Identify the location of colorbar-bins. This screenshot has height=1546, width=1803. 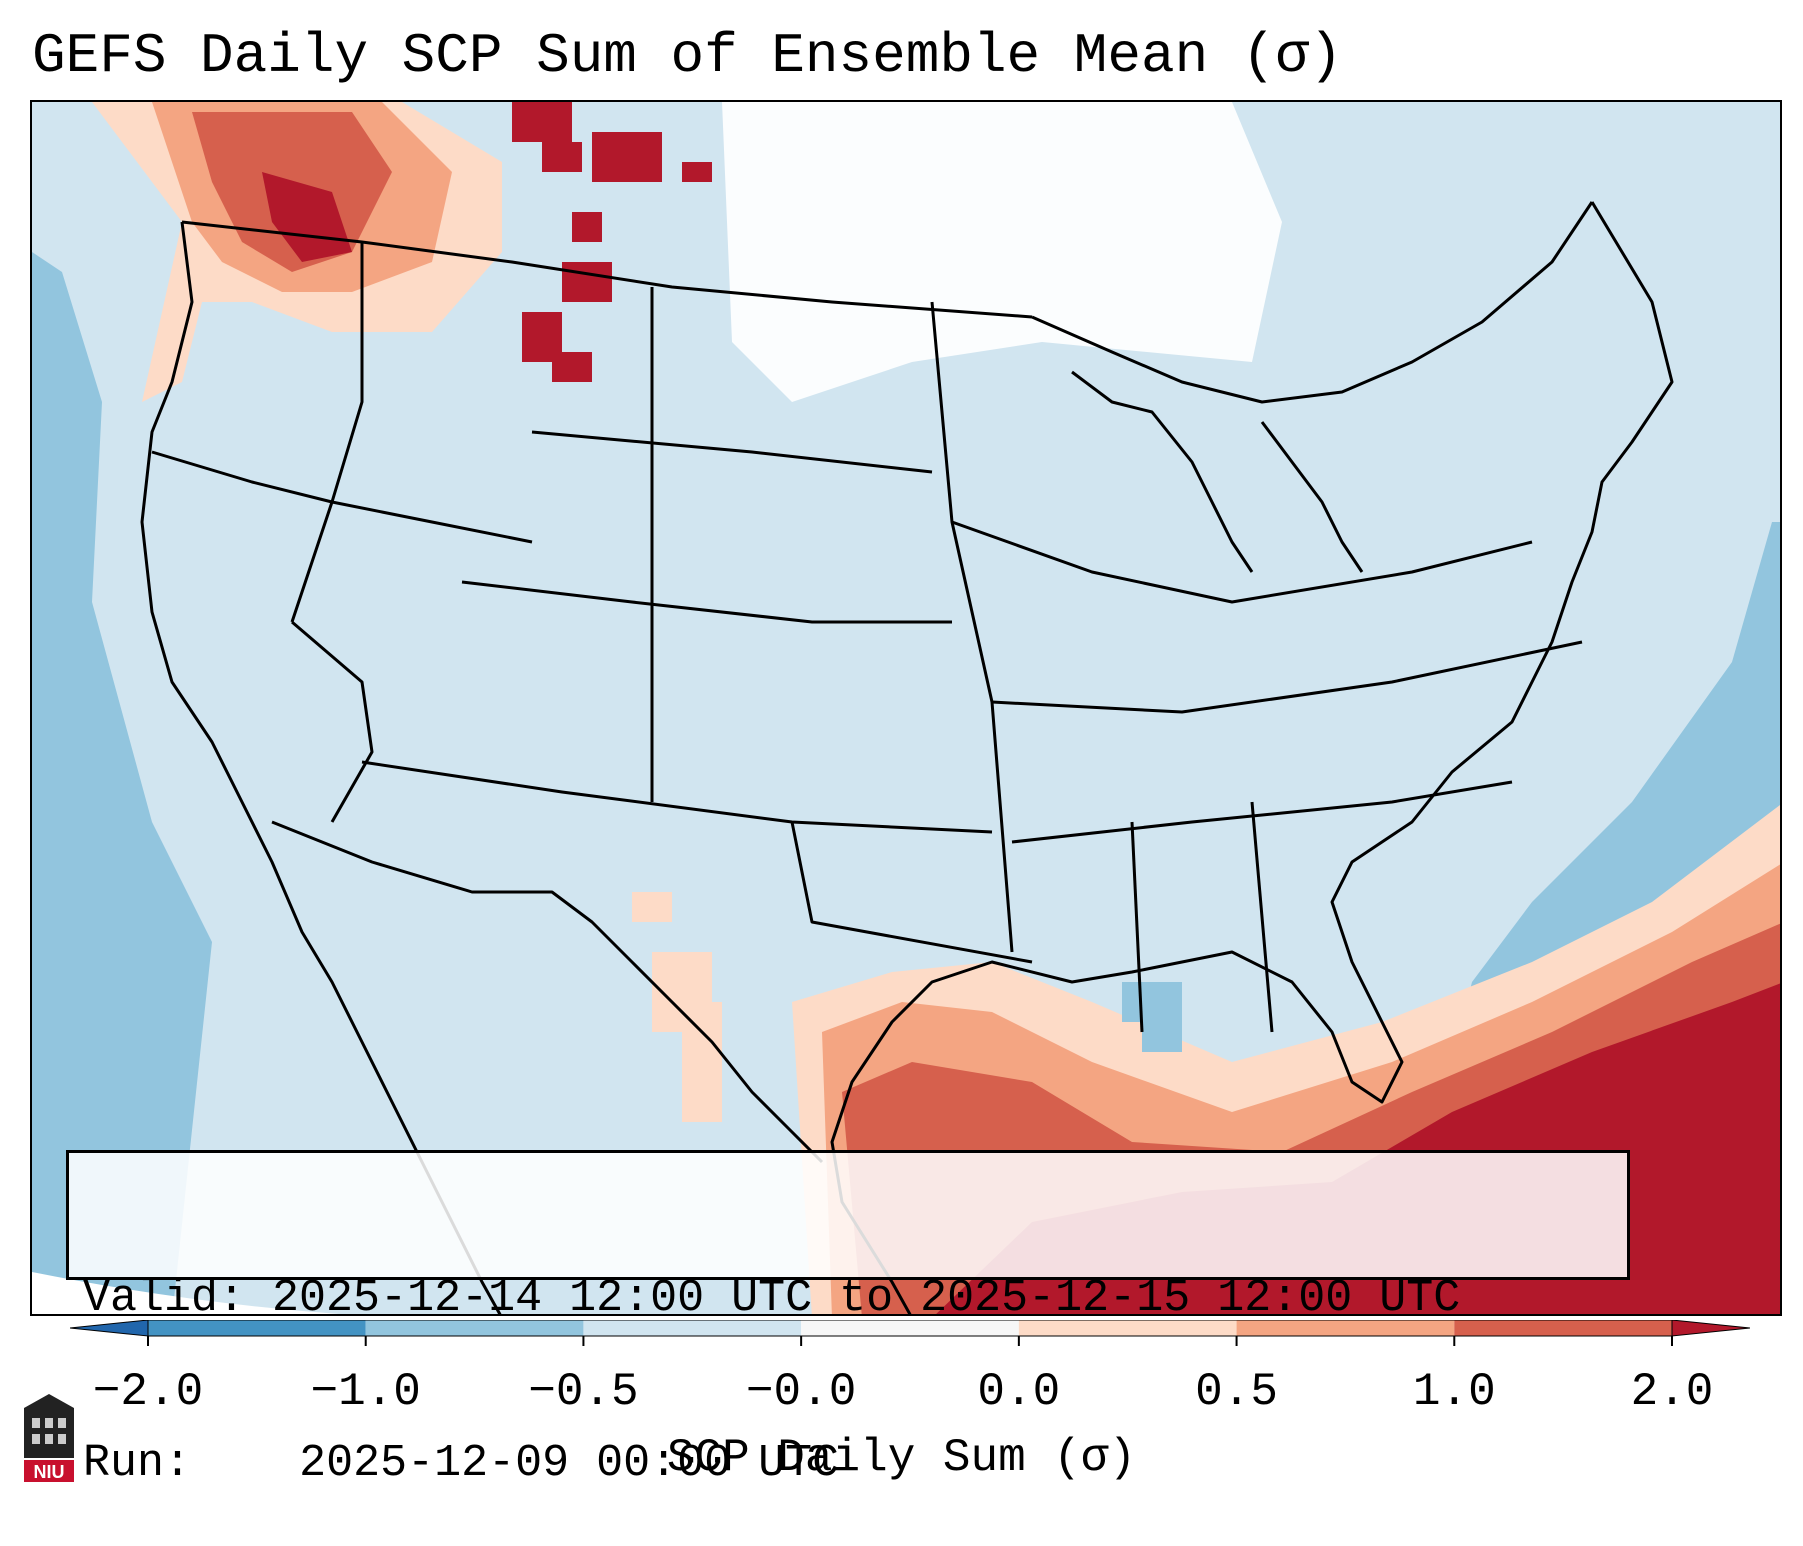
(910, 1328).